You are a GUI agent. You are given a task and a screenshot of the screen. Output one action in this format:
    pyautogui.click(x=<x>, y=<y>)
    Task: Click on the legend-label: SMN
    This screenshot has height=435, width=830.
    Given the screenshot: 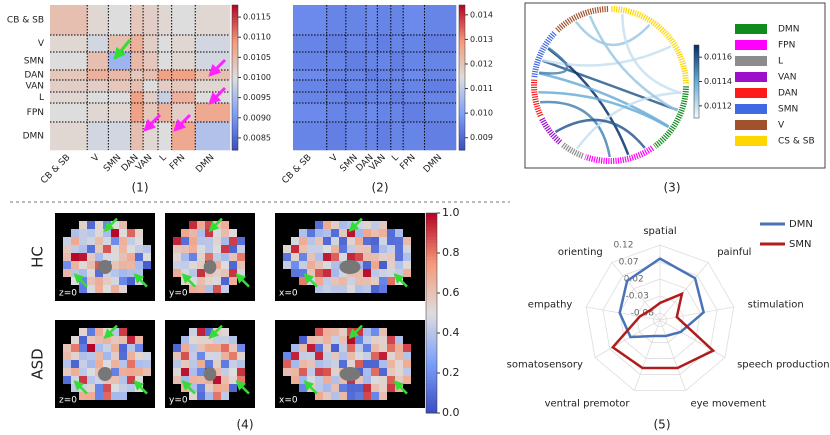 What is the action you would take?
    pyautogui.click(x=788, y=110)
    